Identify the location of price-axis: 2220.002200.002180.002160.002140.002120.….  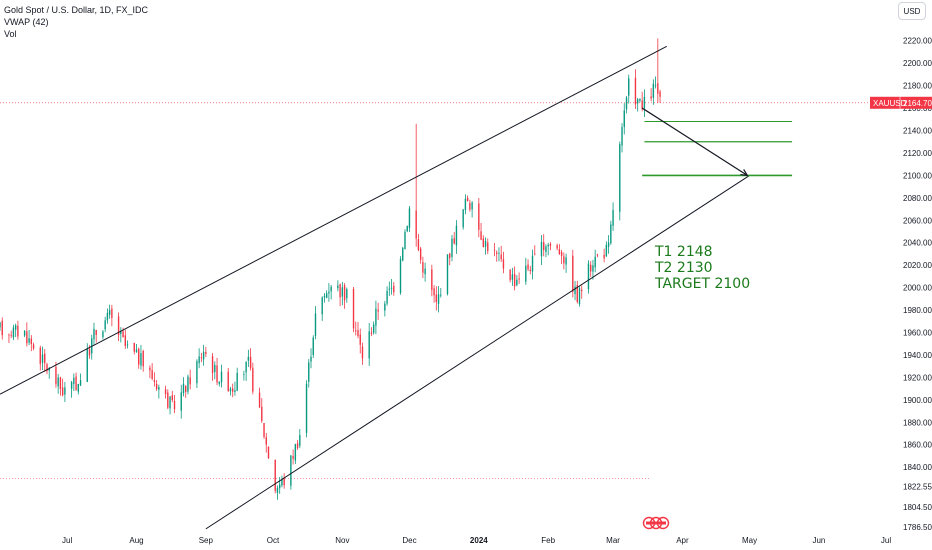
(917, 284).